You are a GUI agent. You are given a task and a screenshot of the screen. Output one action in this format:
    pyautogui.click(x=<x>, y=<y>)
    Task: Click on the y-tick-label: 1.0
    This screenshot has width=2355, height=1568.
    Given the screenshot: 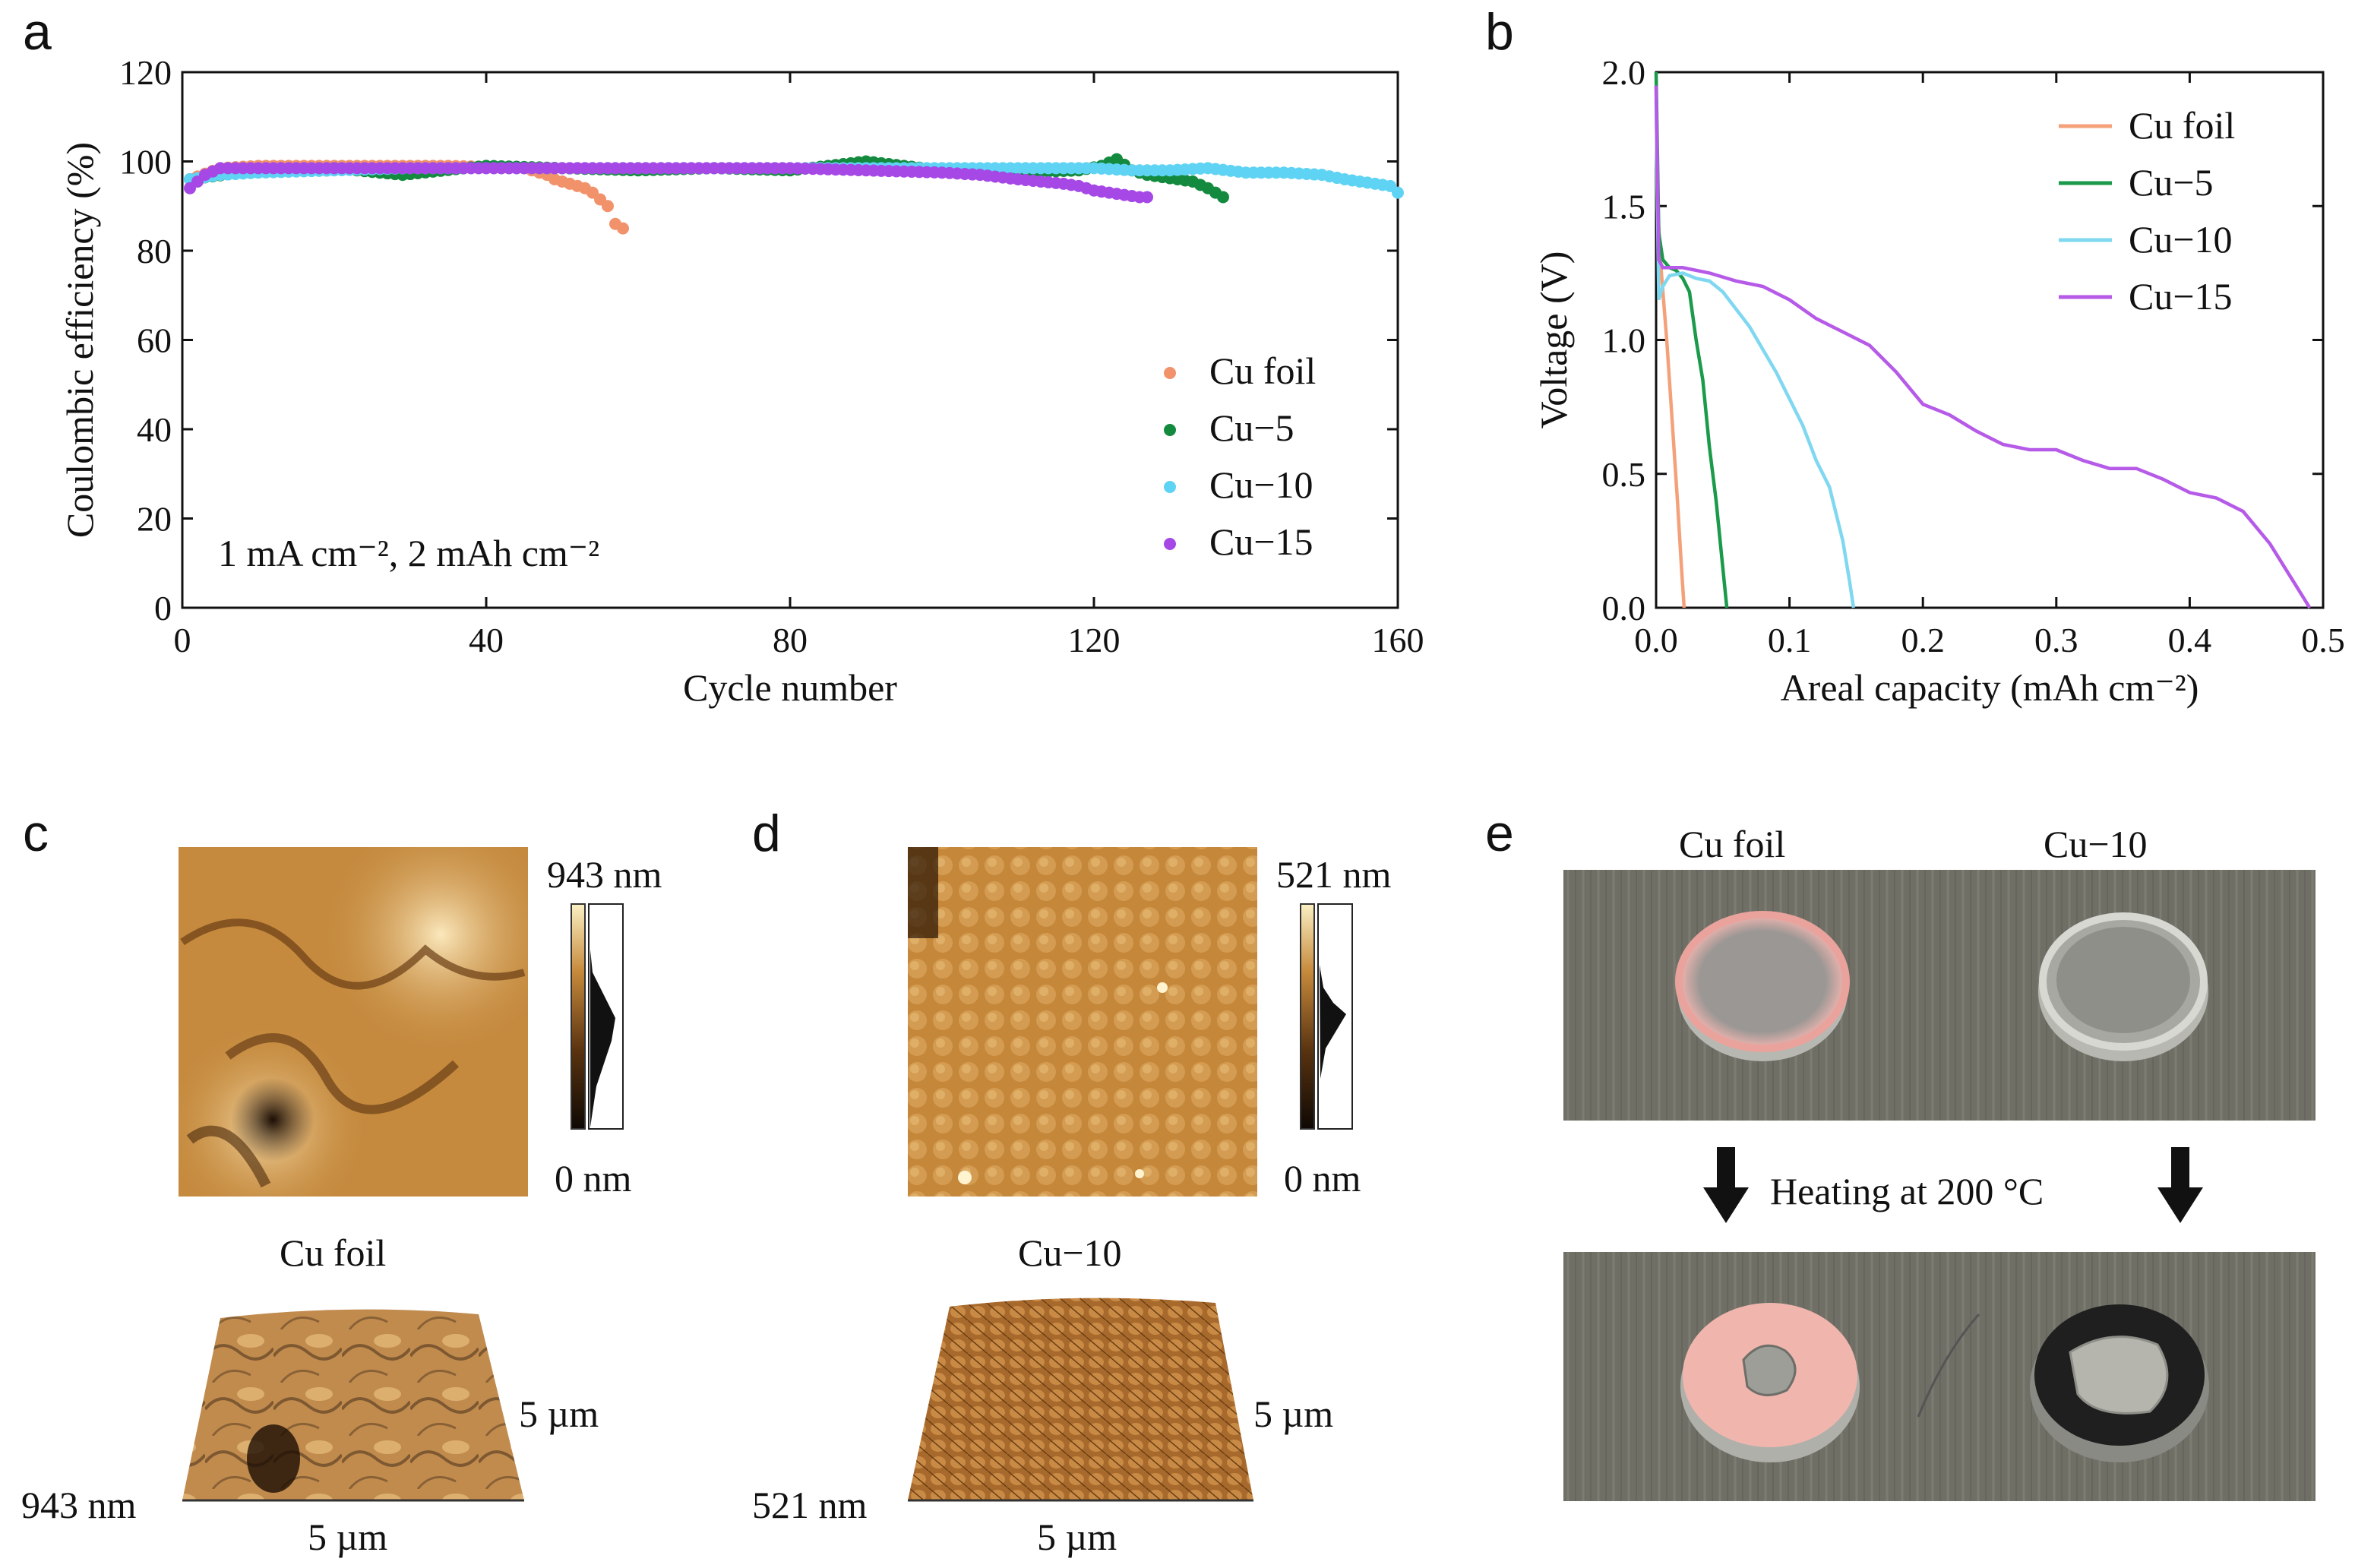 What is the action you would take?
    pyautogui.click(x=1624, y=340)
    